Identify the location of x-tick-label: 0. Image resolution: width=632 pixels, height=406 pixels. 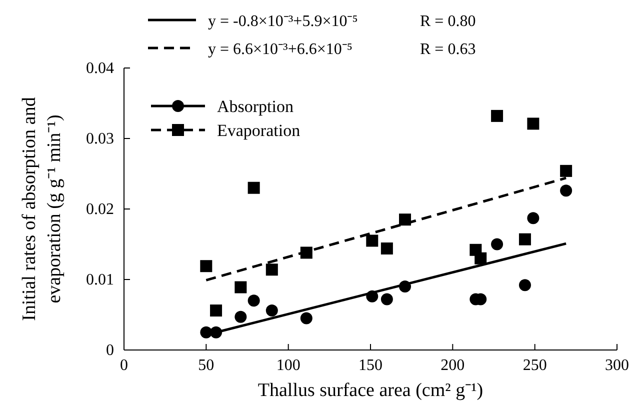
(124, 365).